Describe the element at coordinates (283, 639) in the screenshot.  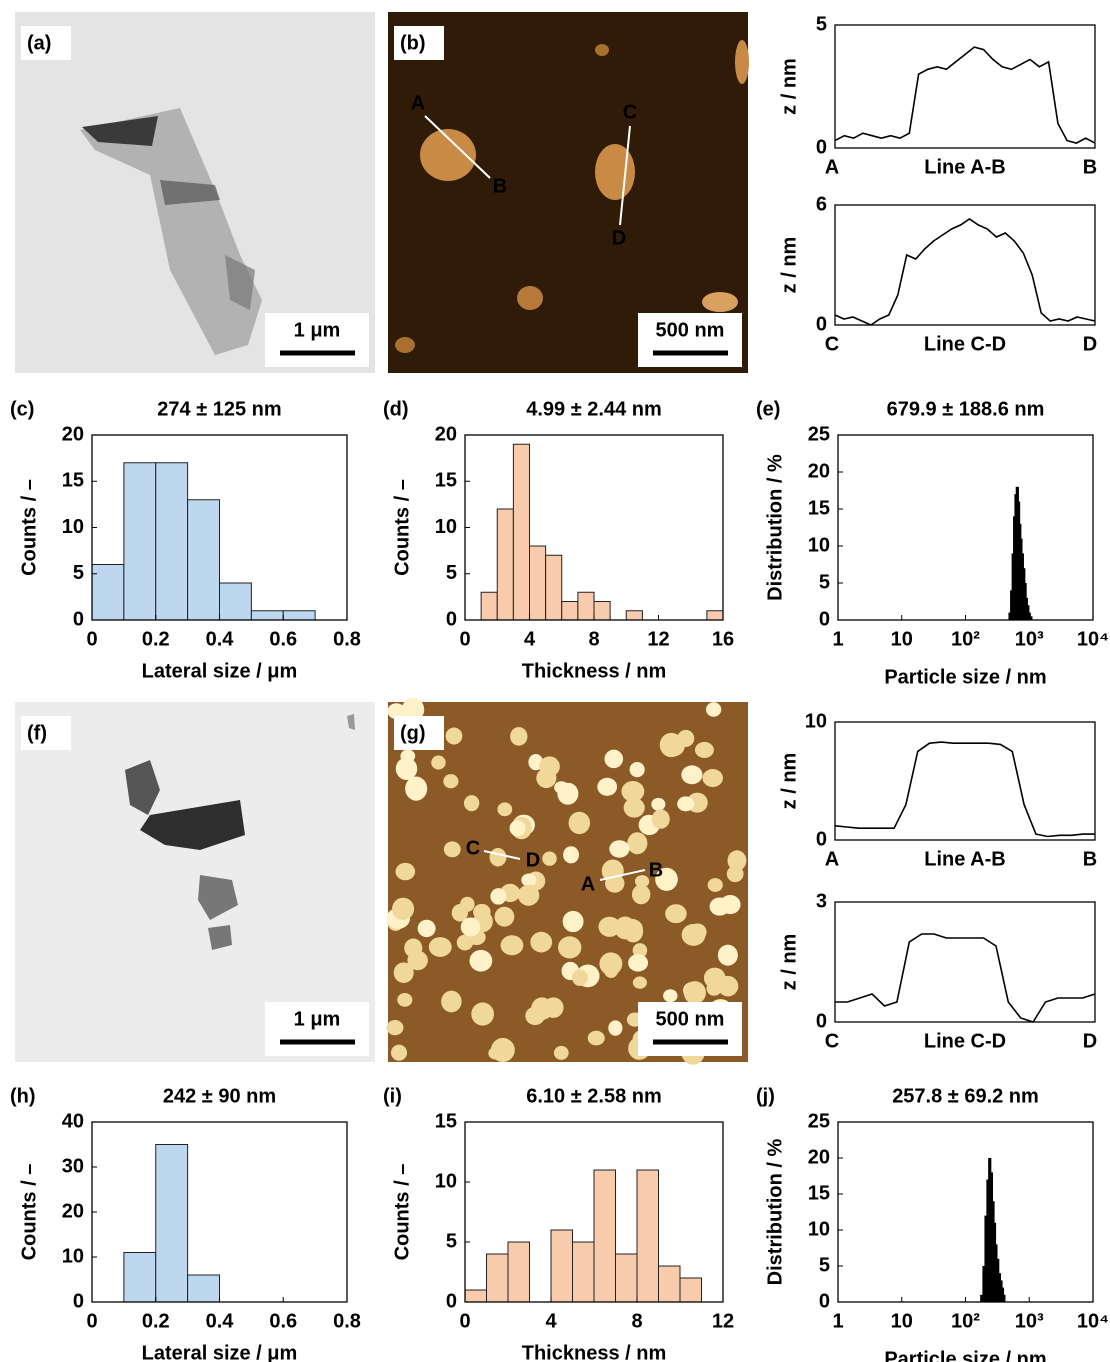
I see `x-tick-label: 0.6` at that location.